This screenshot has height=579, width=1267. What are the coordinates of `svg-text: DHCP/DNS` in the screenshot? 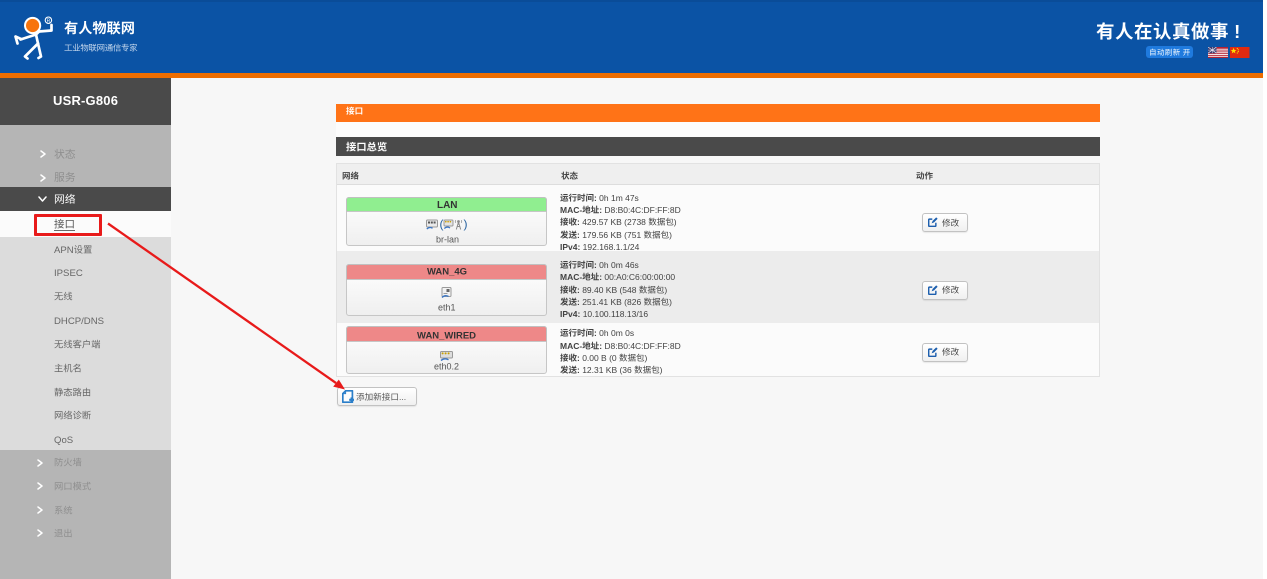 It's located at (79, 320).